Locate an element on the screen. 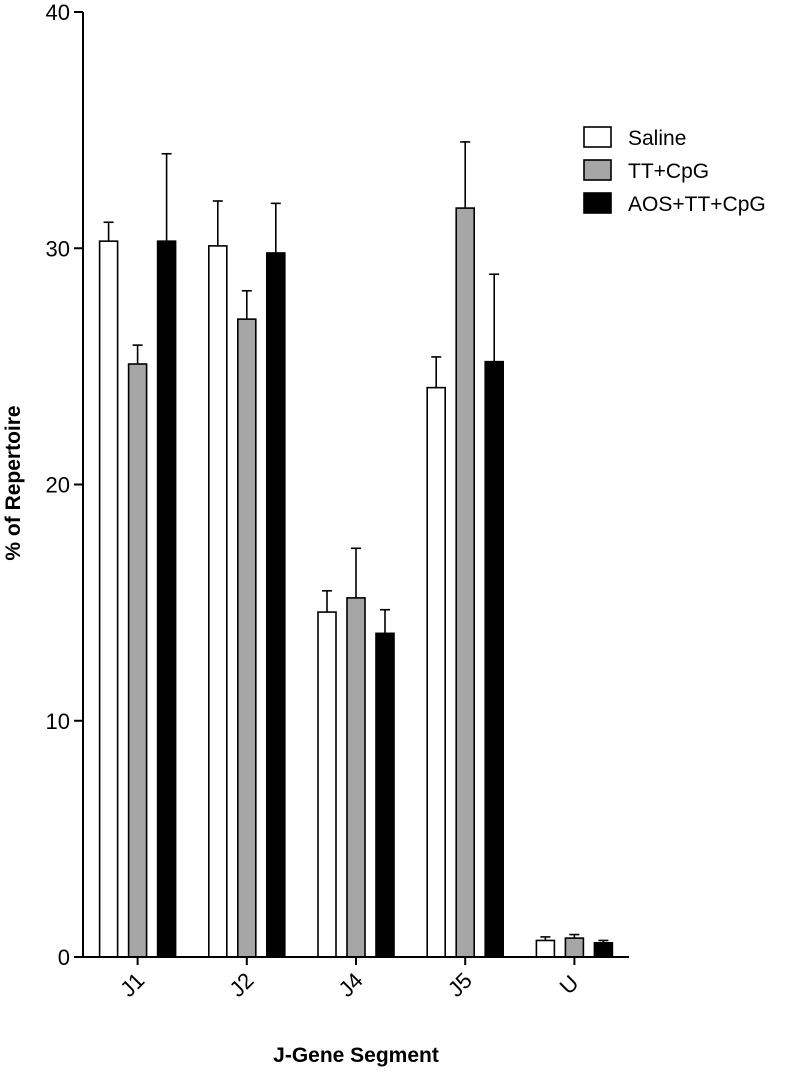  legend: Saline TT+CpG AOS+TT+CpG is located at coordinates (674, 171).